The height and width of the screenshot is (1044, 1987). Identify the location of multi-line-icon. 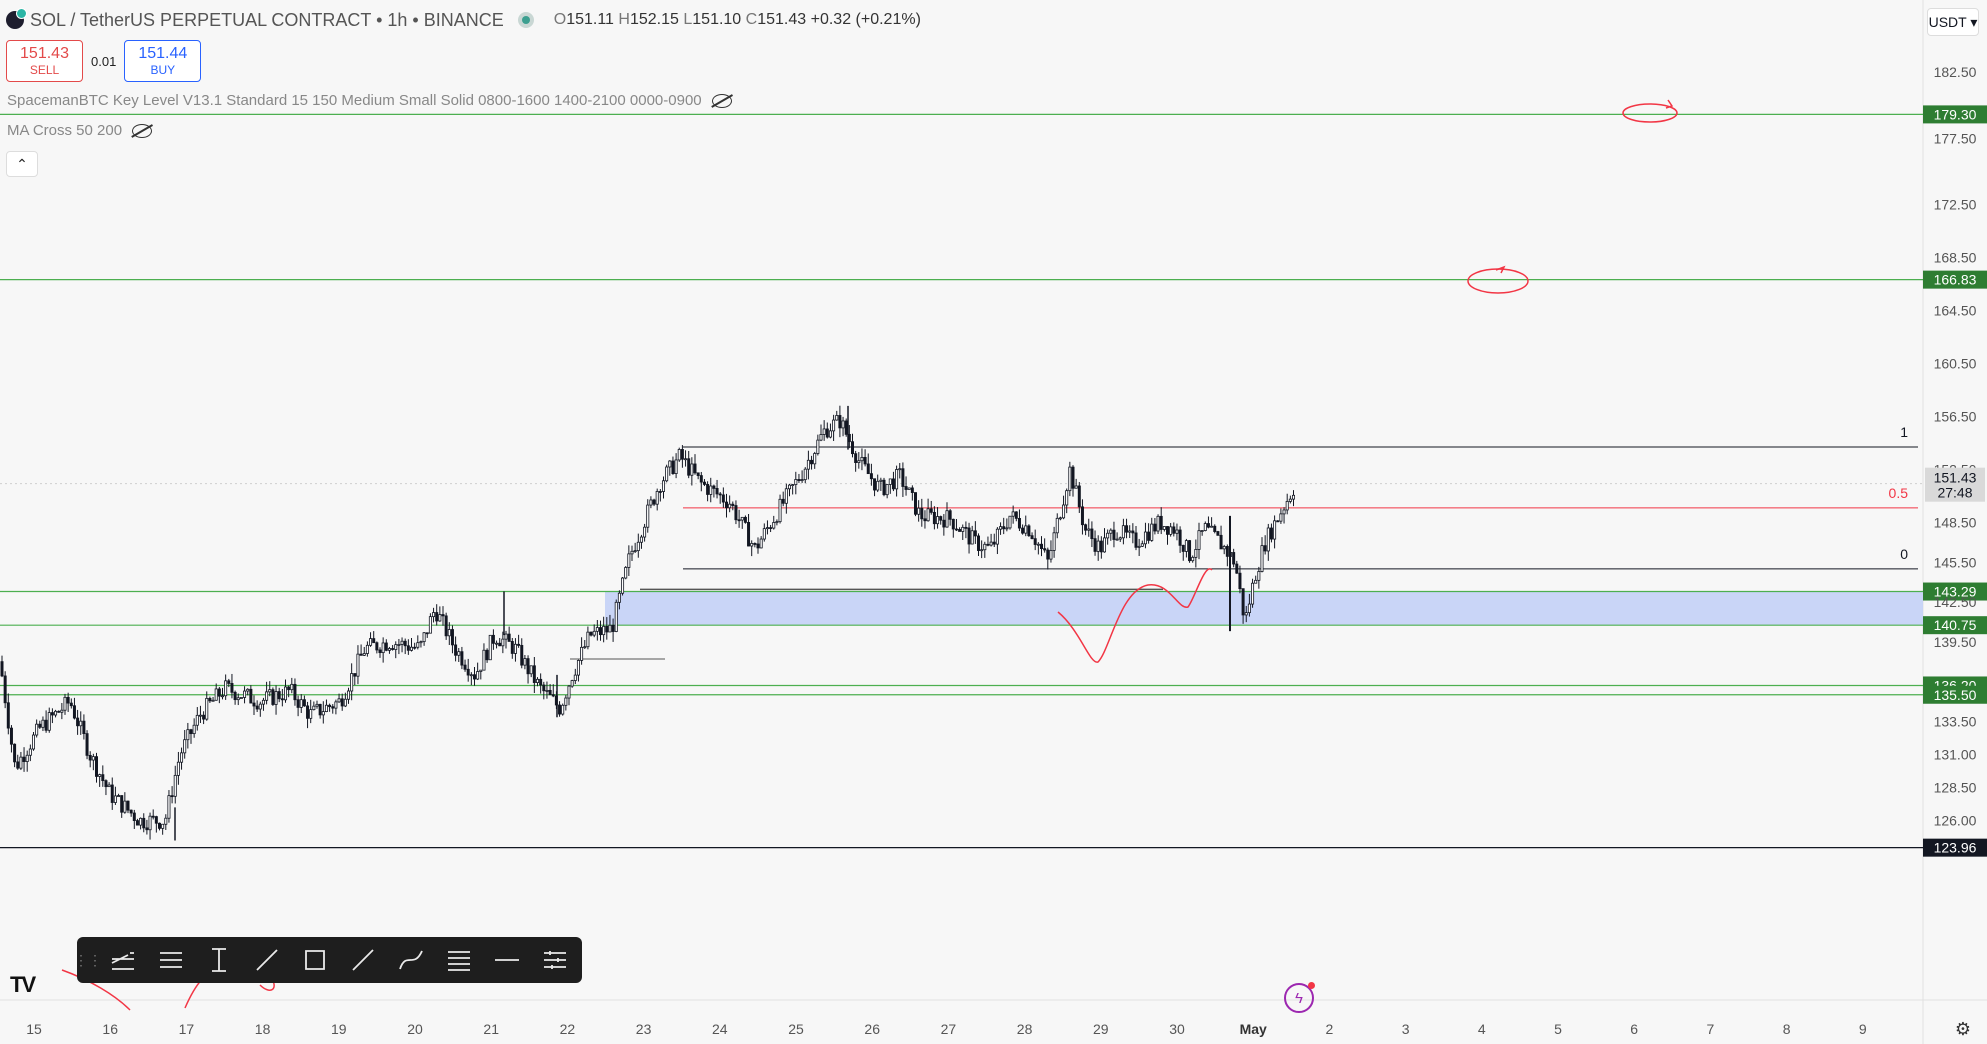
(123, 960).